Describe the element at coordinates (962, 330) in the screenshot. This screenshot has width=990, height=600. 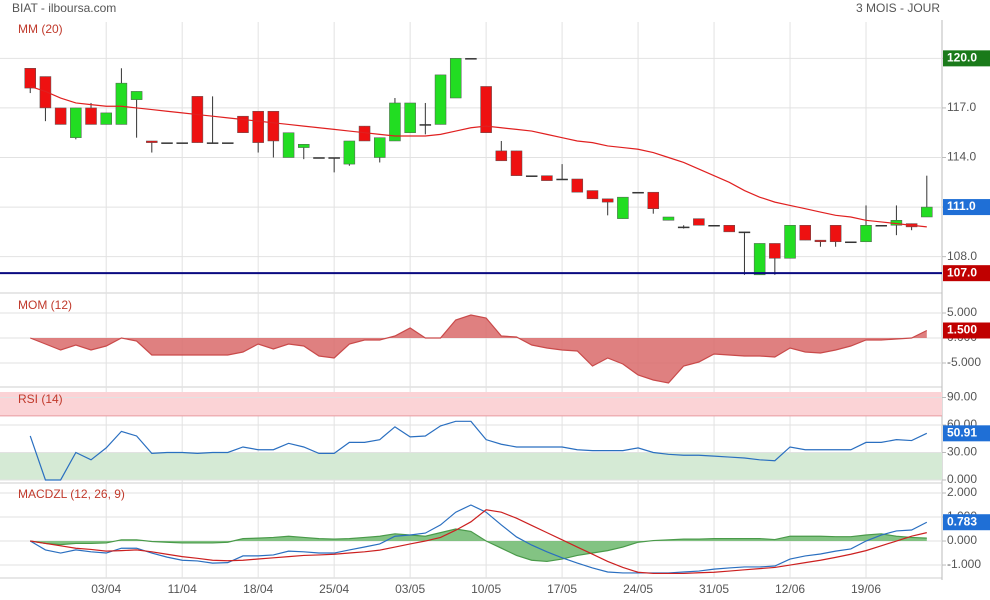
I see `value-label: 1.500` at that location.